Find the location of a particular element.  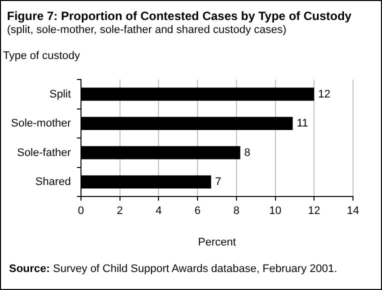

chart-title: Figure 7: Proportion of Contested Cases by Type of Custody is located at coordinates (179, 16).